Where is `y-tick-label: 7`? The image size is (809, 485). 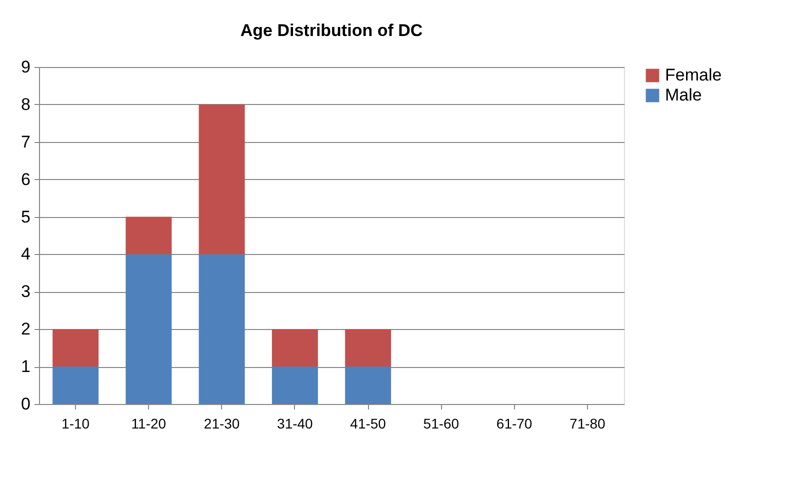 y-tick-label: 7 is located at coordinates (25, 142).